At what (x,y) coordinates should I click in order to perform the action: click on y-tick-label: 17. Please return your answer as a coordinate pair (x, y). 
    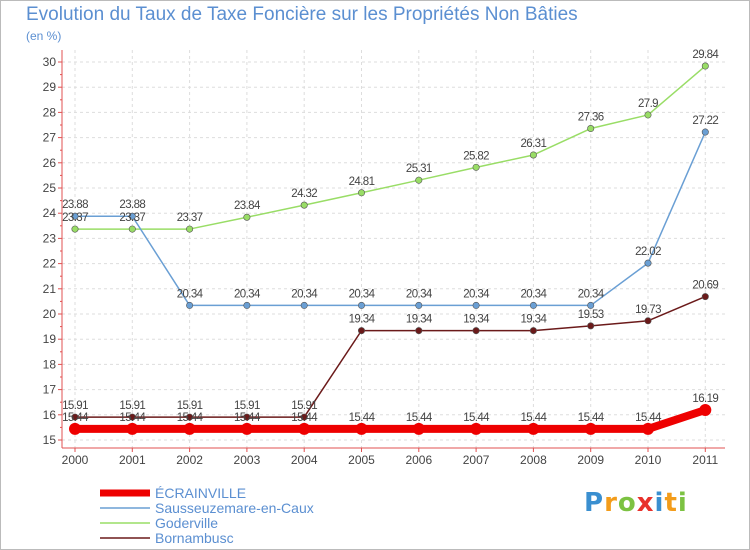
    Looking at the image, I should click on (50, 390).